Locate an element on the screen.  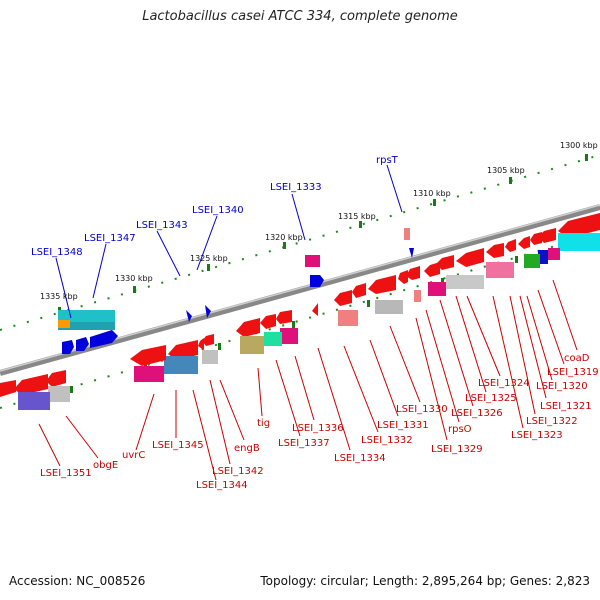
gene-label: uvrC is located at coordinates (133, 455).